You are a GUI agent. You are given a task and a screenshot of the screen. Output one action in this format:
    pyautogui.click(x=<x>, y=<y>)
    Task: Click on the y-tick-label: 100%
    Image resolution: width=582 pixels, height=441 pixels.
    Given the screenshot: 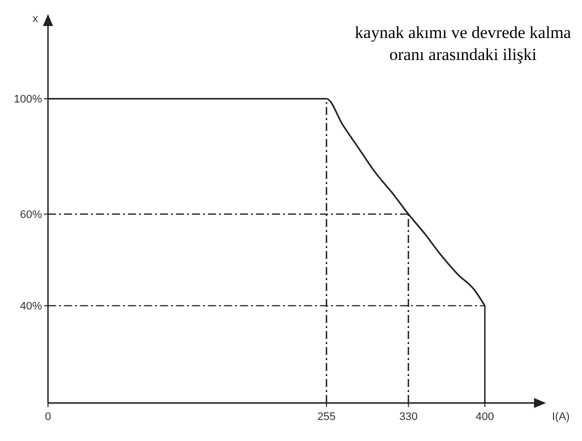 What is the action you would take?
    pyautogui.click(x=28, y=100)
    